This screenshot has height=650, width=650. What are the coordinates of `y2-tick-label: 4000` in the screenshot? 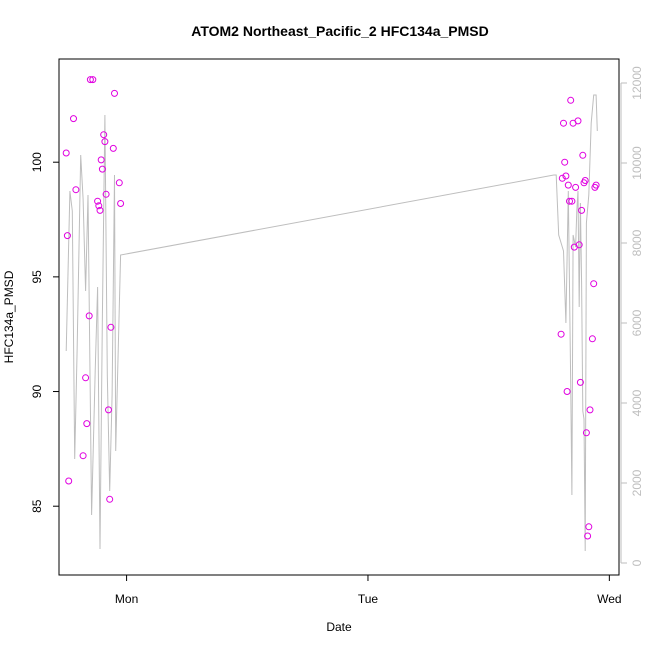 It's located at (637, 402).